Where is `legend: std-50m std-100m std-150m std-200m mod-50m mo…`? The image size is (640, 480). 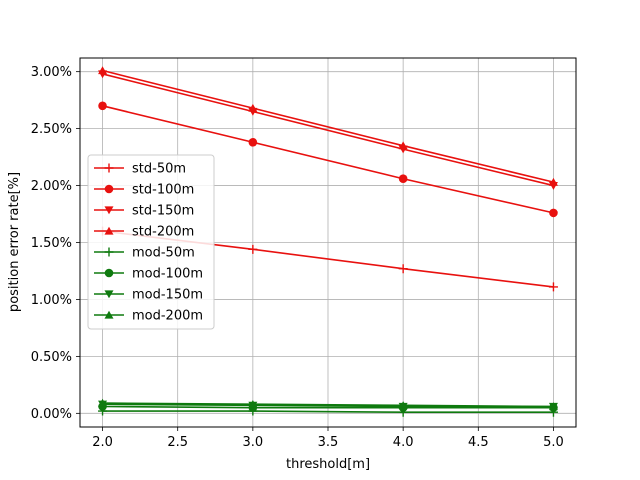 legend: std-50m std-100m std-150m std-200m mod-50m mo… is located at coordinates (151, 242).